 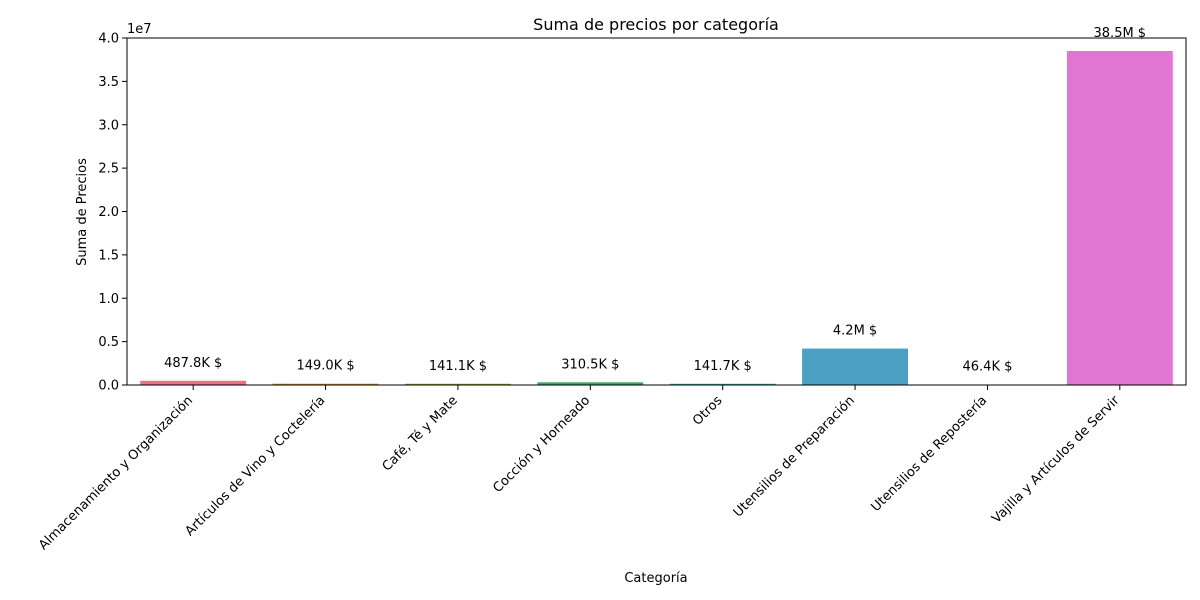 What do you see at coordinates (590, 364) in the screenshot?
I see `data-label: 310.5K $` at bounding box center [590, 364].